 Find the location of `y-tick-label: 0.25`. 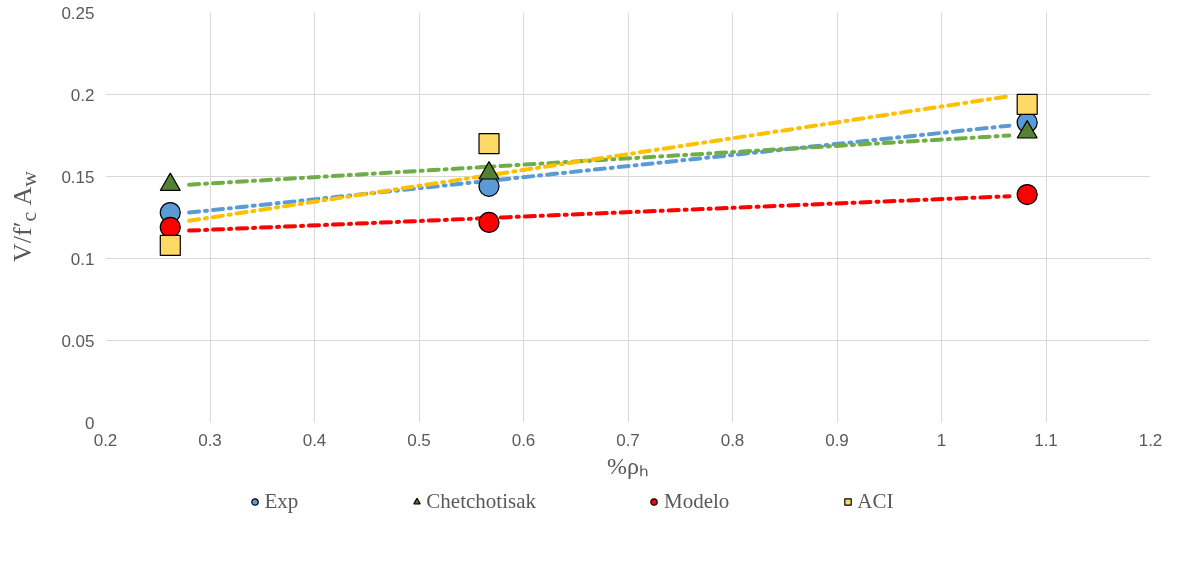

y-tick-label: 0.25 is located at coordinates (78, 13).